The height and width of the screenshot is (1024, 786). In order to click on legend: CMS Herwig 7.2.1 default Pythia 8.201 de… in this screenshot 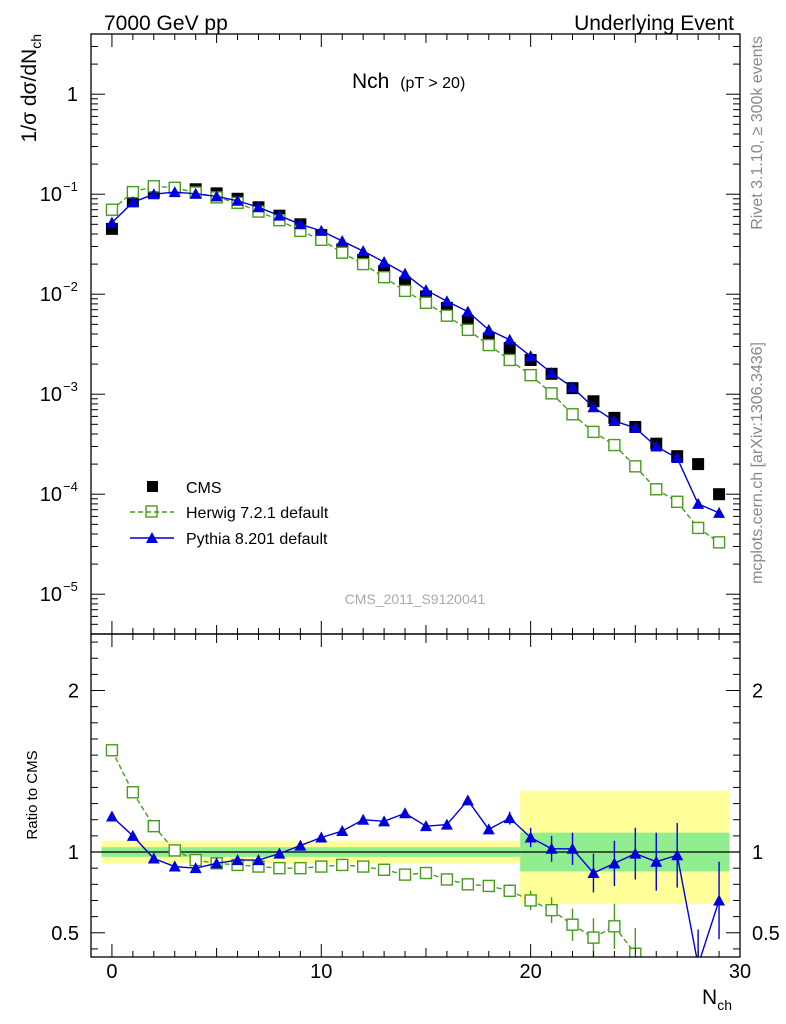, I will do `click(229, 514)`.